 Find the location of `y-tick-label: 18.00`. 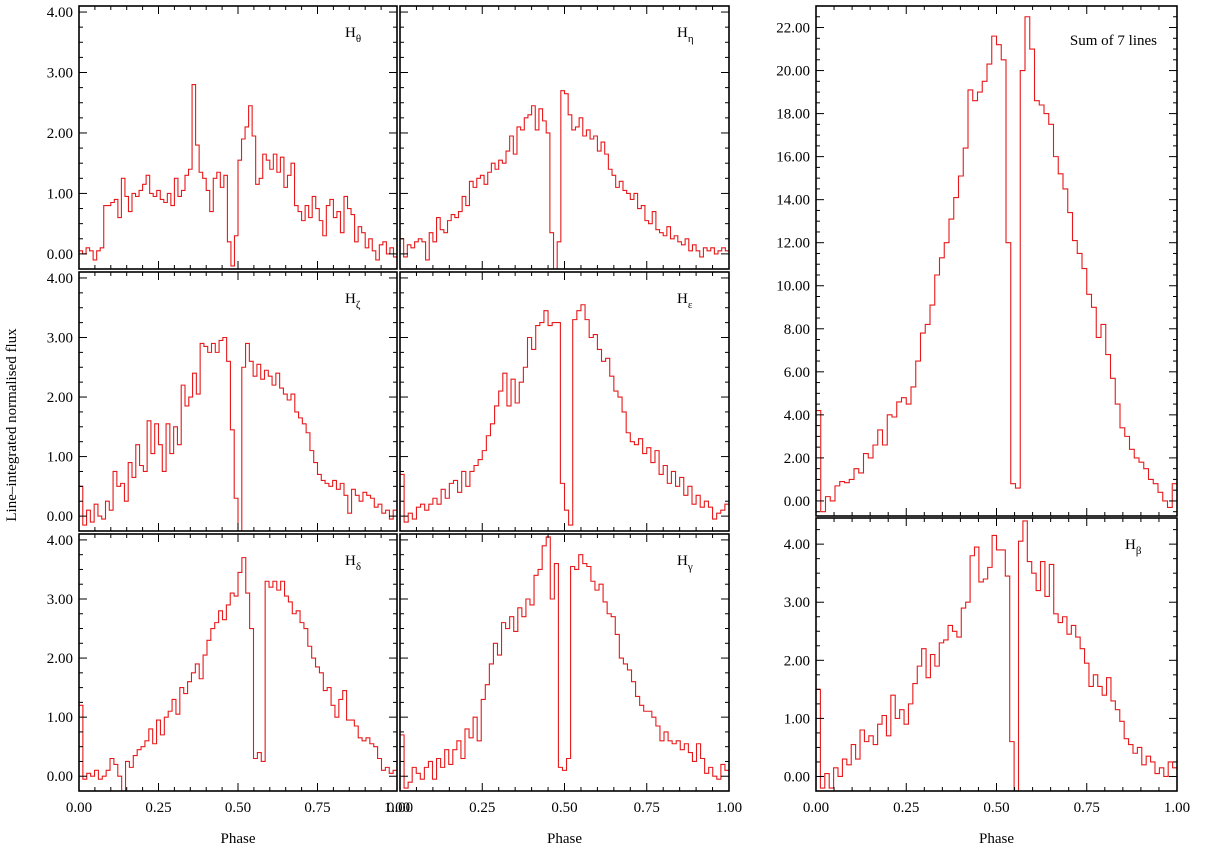

y-tick-label: 18.00 is located at coordinates (793, 115).